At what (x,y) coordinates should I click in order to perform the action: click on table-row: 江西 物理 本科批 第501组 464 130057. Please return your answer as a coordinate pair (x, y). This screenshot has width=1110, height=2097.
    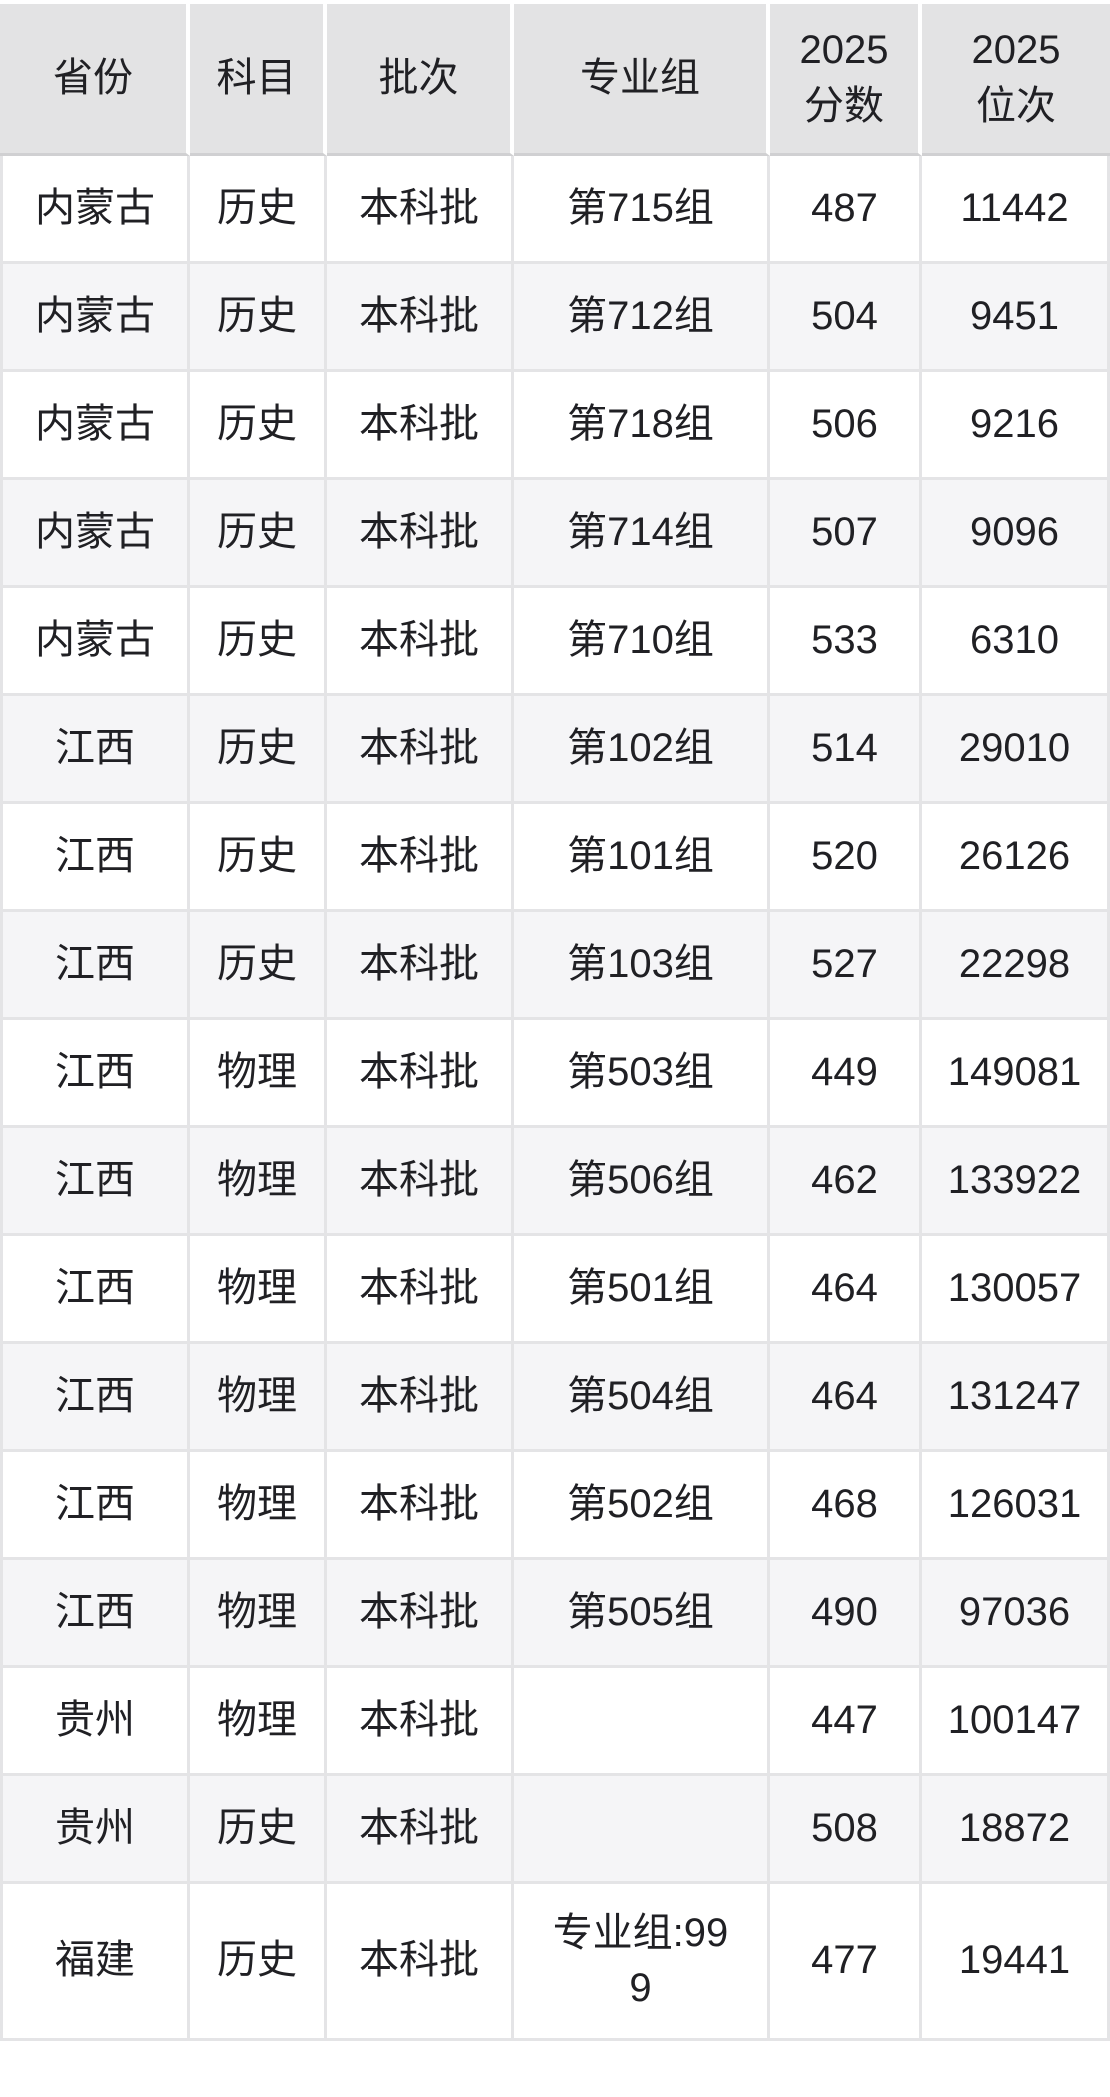
    Looking at the image, I should click on (555, 1290).